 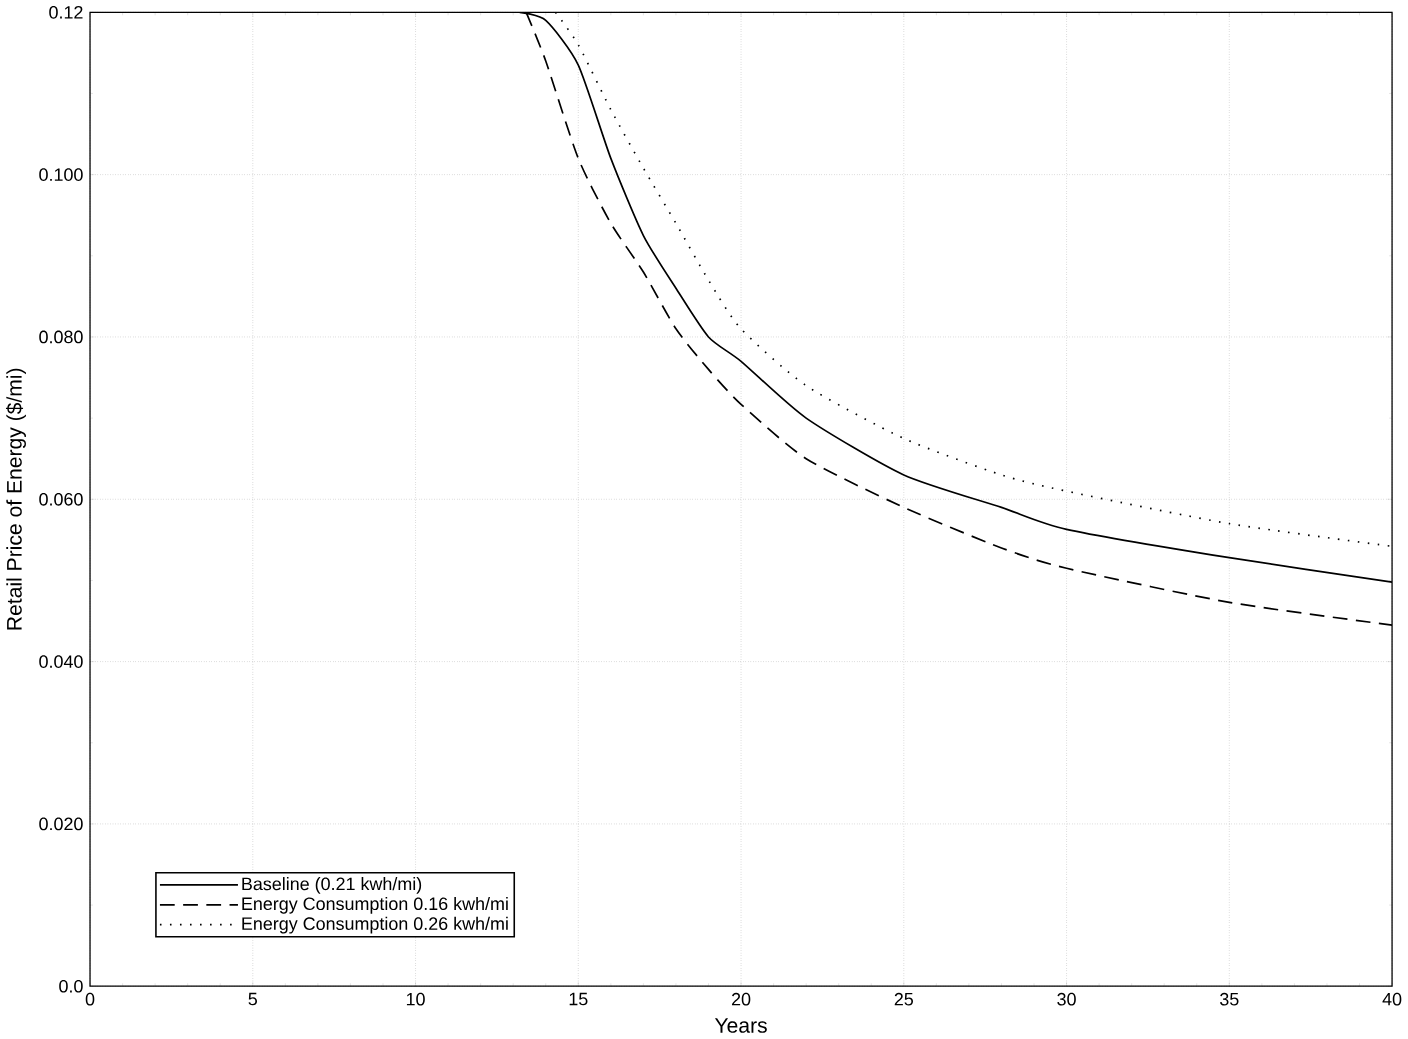 I want to click on x-tick-label: 5, so click(x=253, y=999).